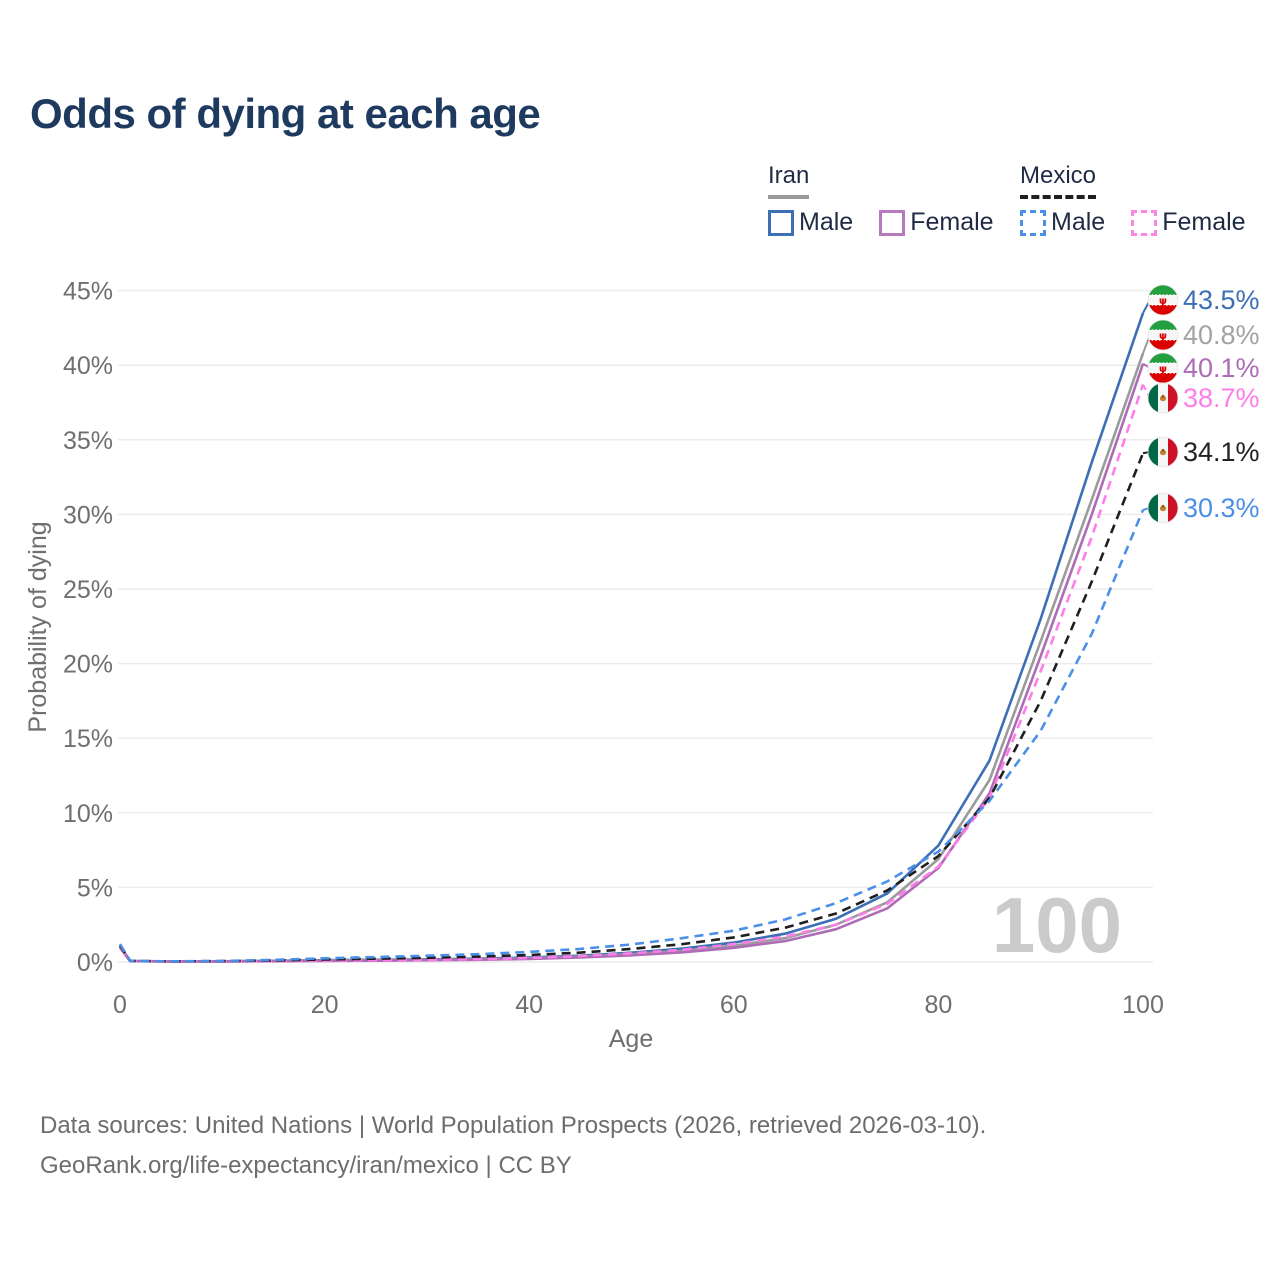  I want to click on y-axis-tick: 30%, so click(88, 515).